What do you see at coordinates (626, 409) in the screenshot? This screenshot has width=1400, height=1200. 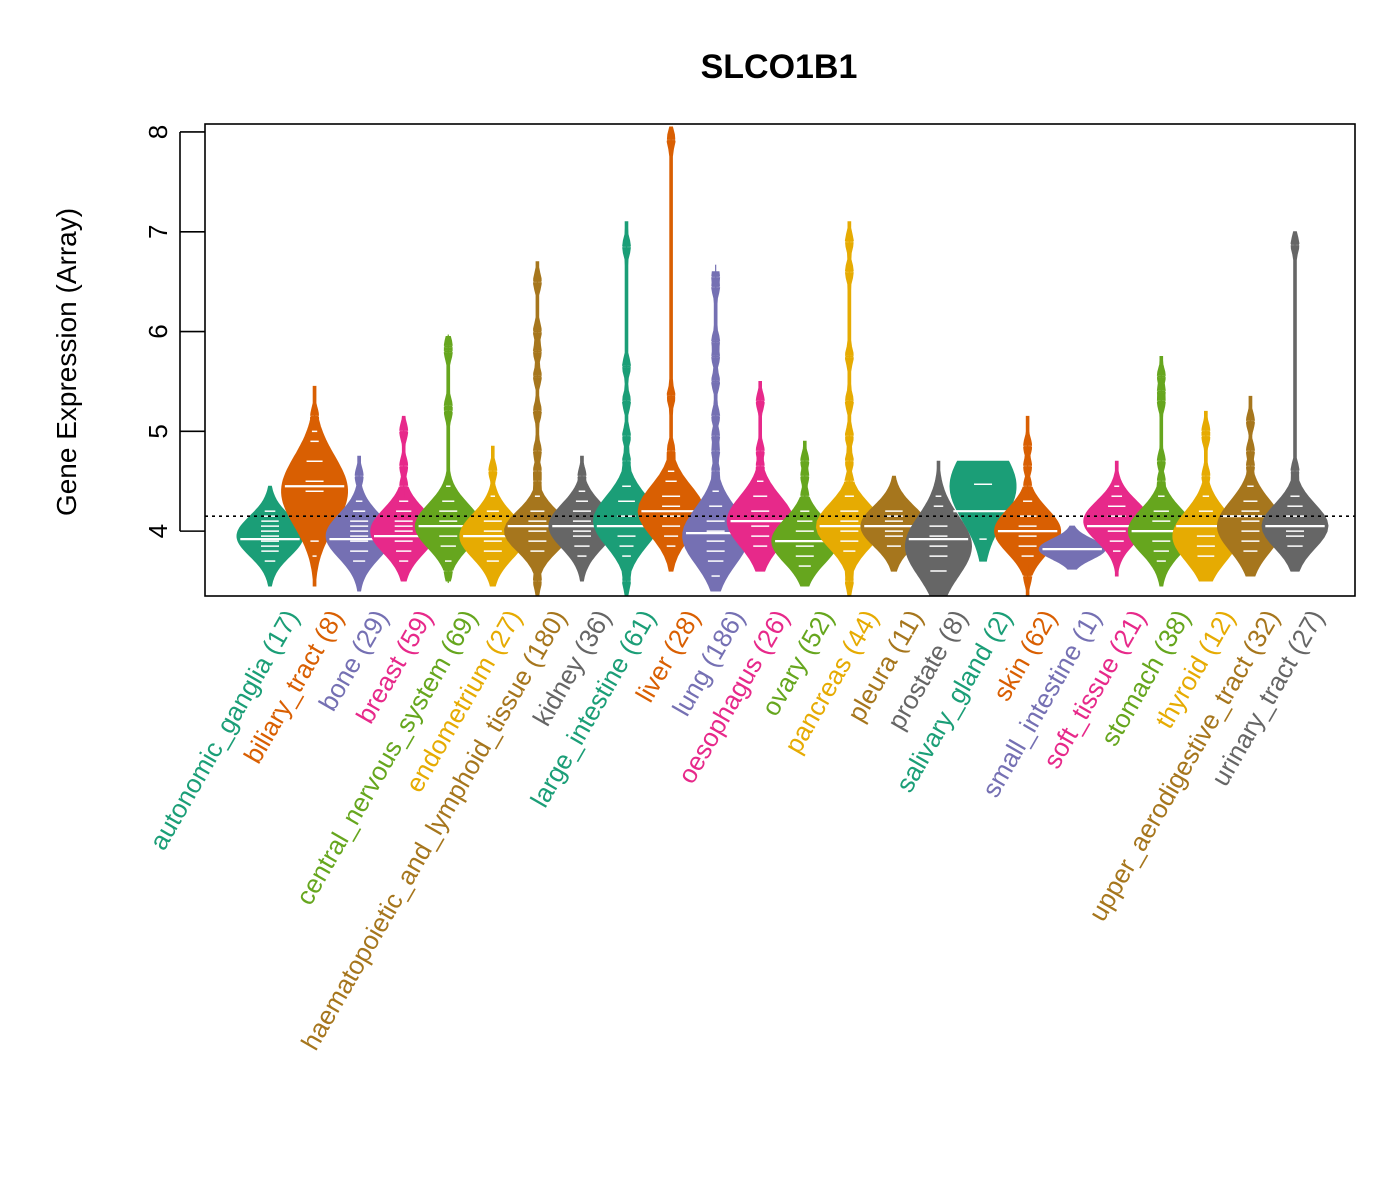 I see `bean-large_intestine` at bounding box center [626, 409].